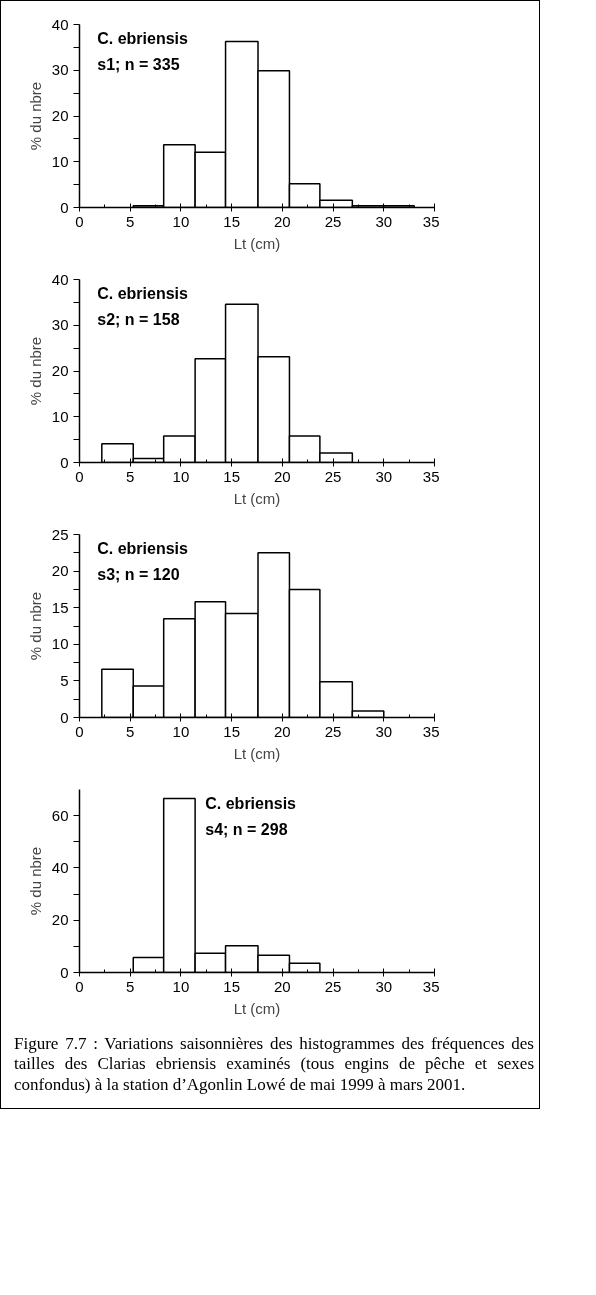 Image resolution: width=596 pixels, height=1295 pixels. Describe the element at coordinates (274, 1065) in the screenshot. I see `caption: Figure 7.7 : Variations saisonnières des histogrammes des fréquences des tailles des Clarias ebriensis examinés (tous engins de pêche et sexes confondus) à la station d’Agonlin Lowé de mai 1999 à mars 2001.` at that location.